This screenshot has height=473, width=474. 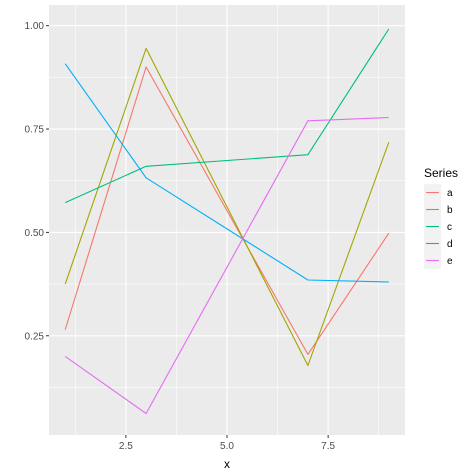 I want to click on x-tick-label: 5.0, so click(x=227, y=446).